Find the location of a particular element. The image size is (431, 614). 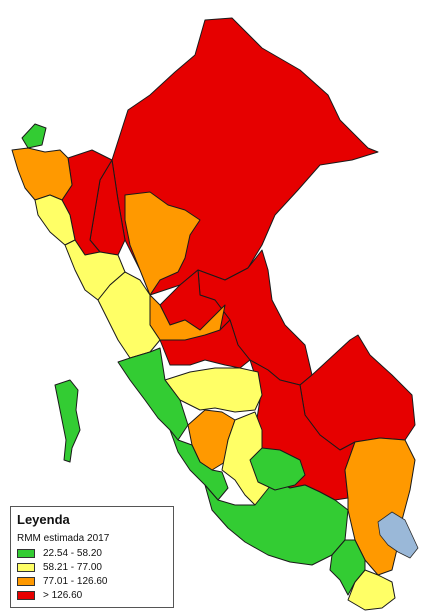

legend-label: 22.54 - 58.20 is located at coordinates (72, 553).